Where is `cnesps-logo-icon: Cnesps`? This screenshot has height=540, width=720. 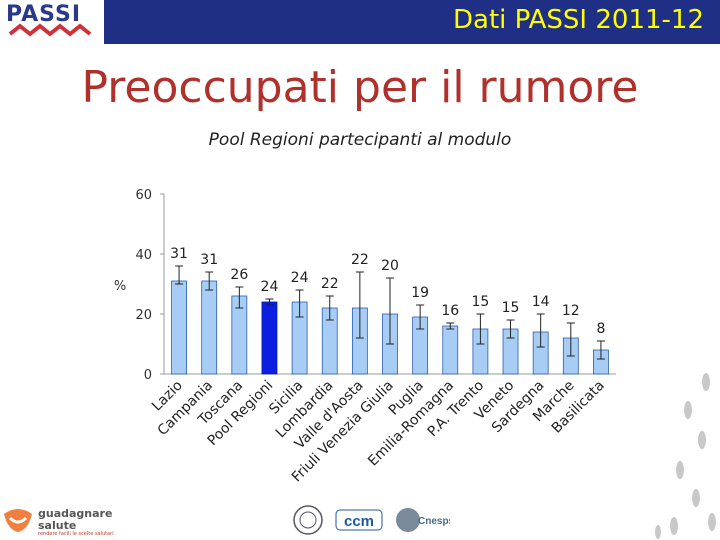
cnesps-logo-icon: Cnesps is located at coordinates (423, 520).